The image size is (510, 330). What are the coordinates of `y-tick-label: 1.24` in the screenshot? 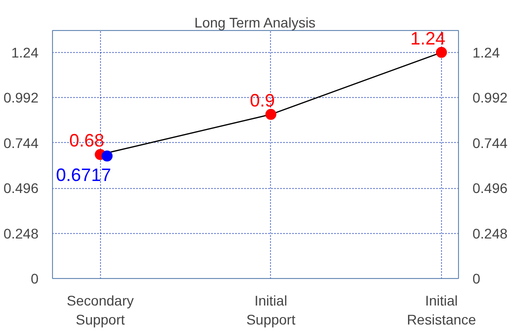 It's located at (25, 52).